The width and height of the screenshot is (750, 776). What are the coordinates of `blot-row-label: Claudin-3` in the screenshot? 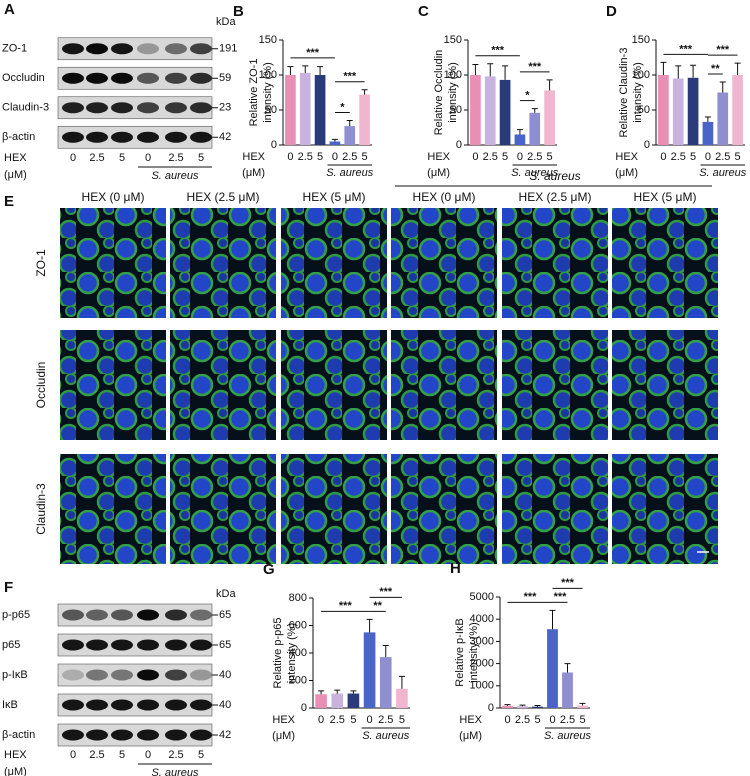 It's located at (25, 108).